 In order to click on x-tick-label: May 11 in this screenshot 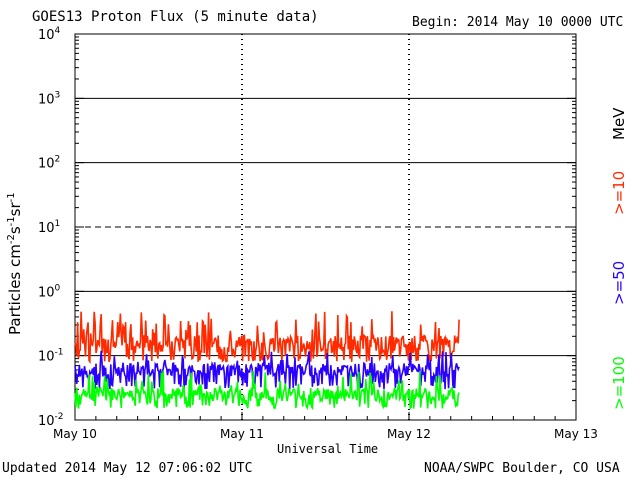, I will do `click(242, 434)`.